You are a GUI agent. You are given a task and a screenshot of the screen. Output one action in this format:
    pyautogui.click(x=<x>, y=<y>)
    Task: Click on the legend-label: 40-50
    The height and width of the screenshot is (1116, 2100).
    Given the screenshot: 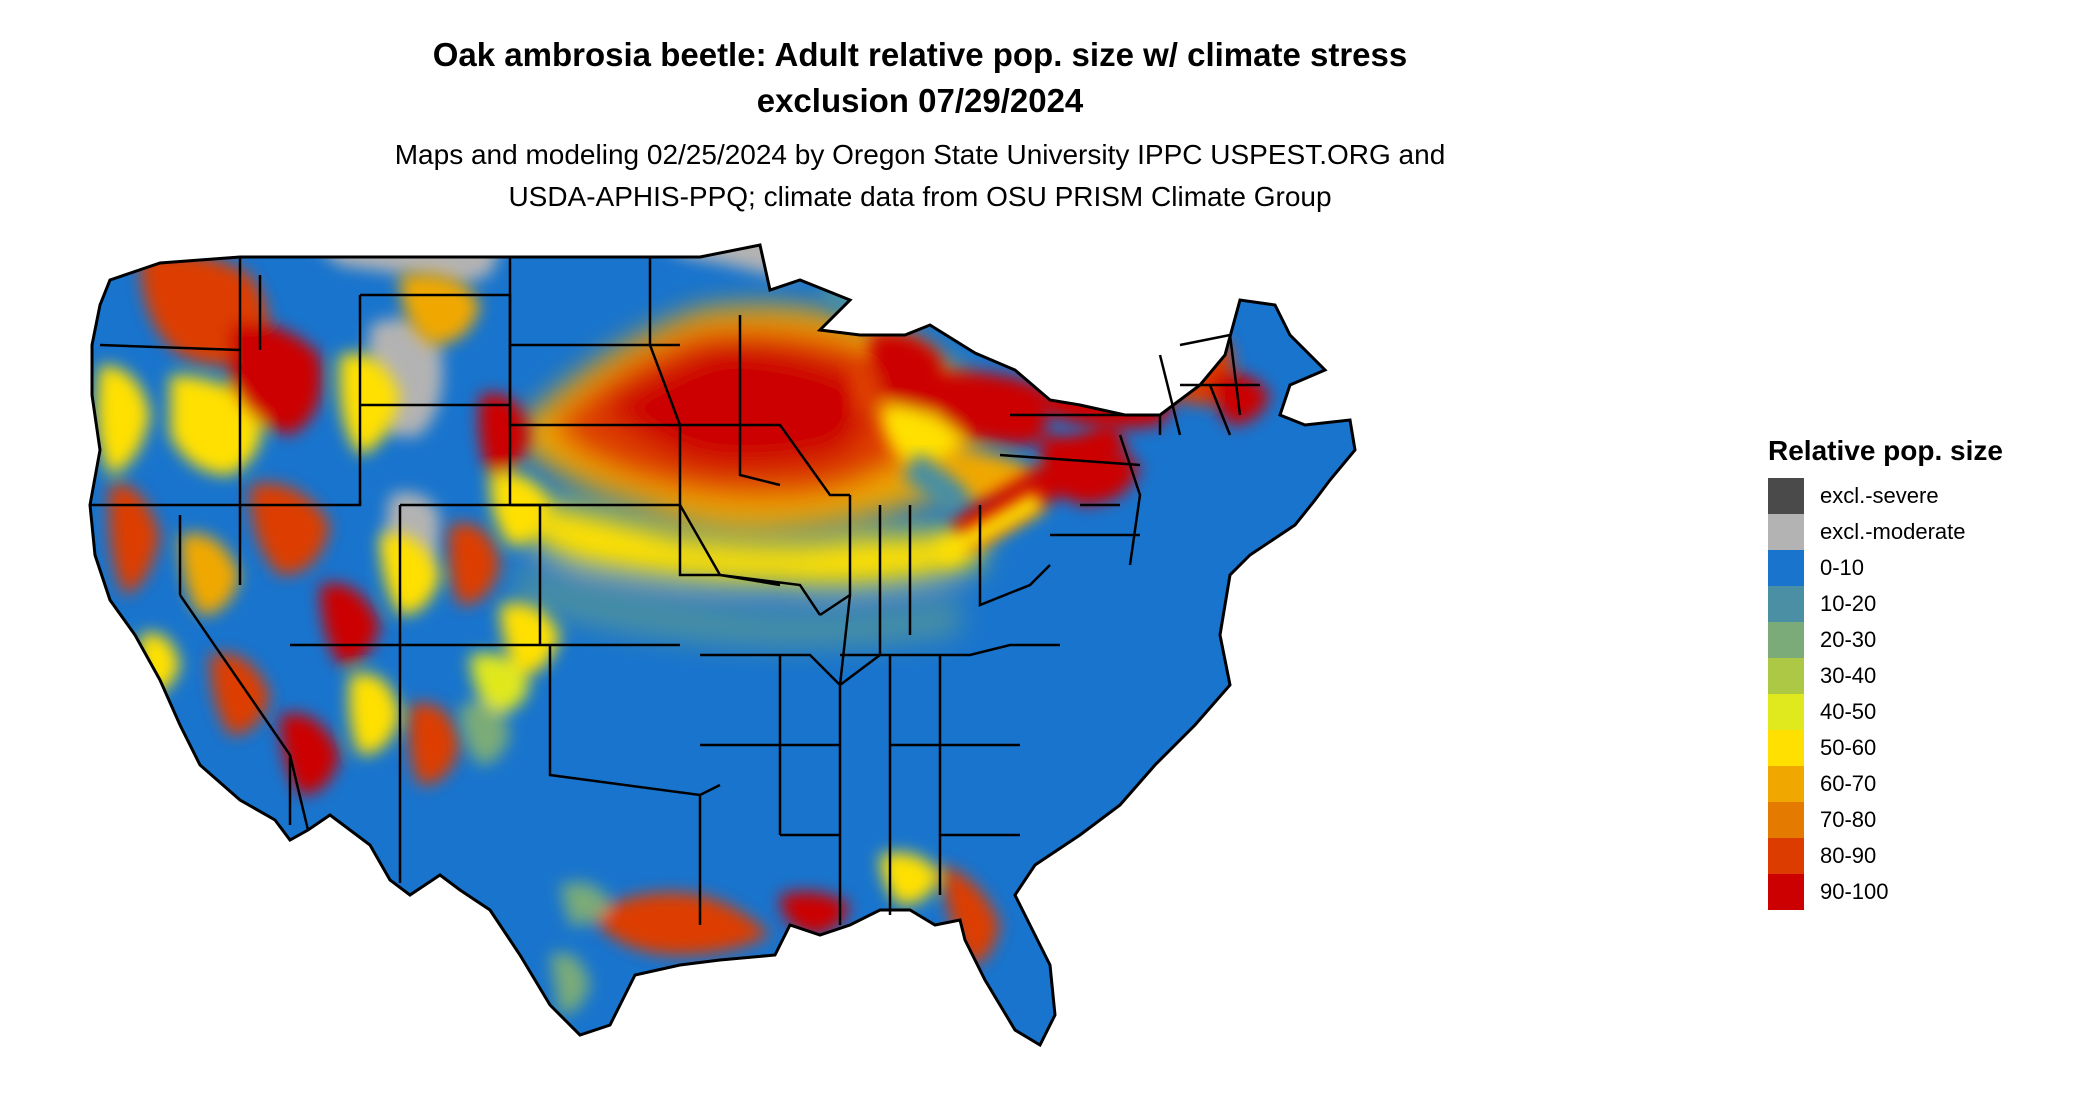 What is the action you would take?
    pyautogui.click(x=1848, y=711)
    